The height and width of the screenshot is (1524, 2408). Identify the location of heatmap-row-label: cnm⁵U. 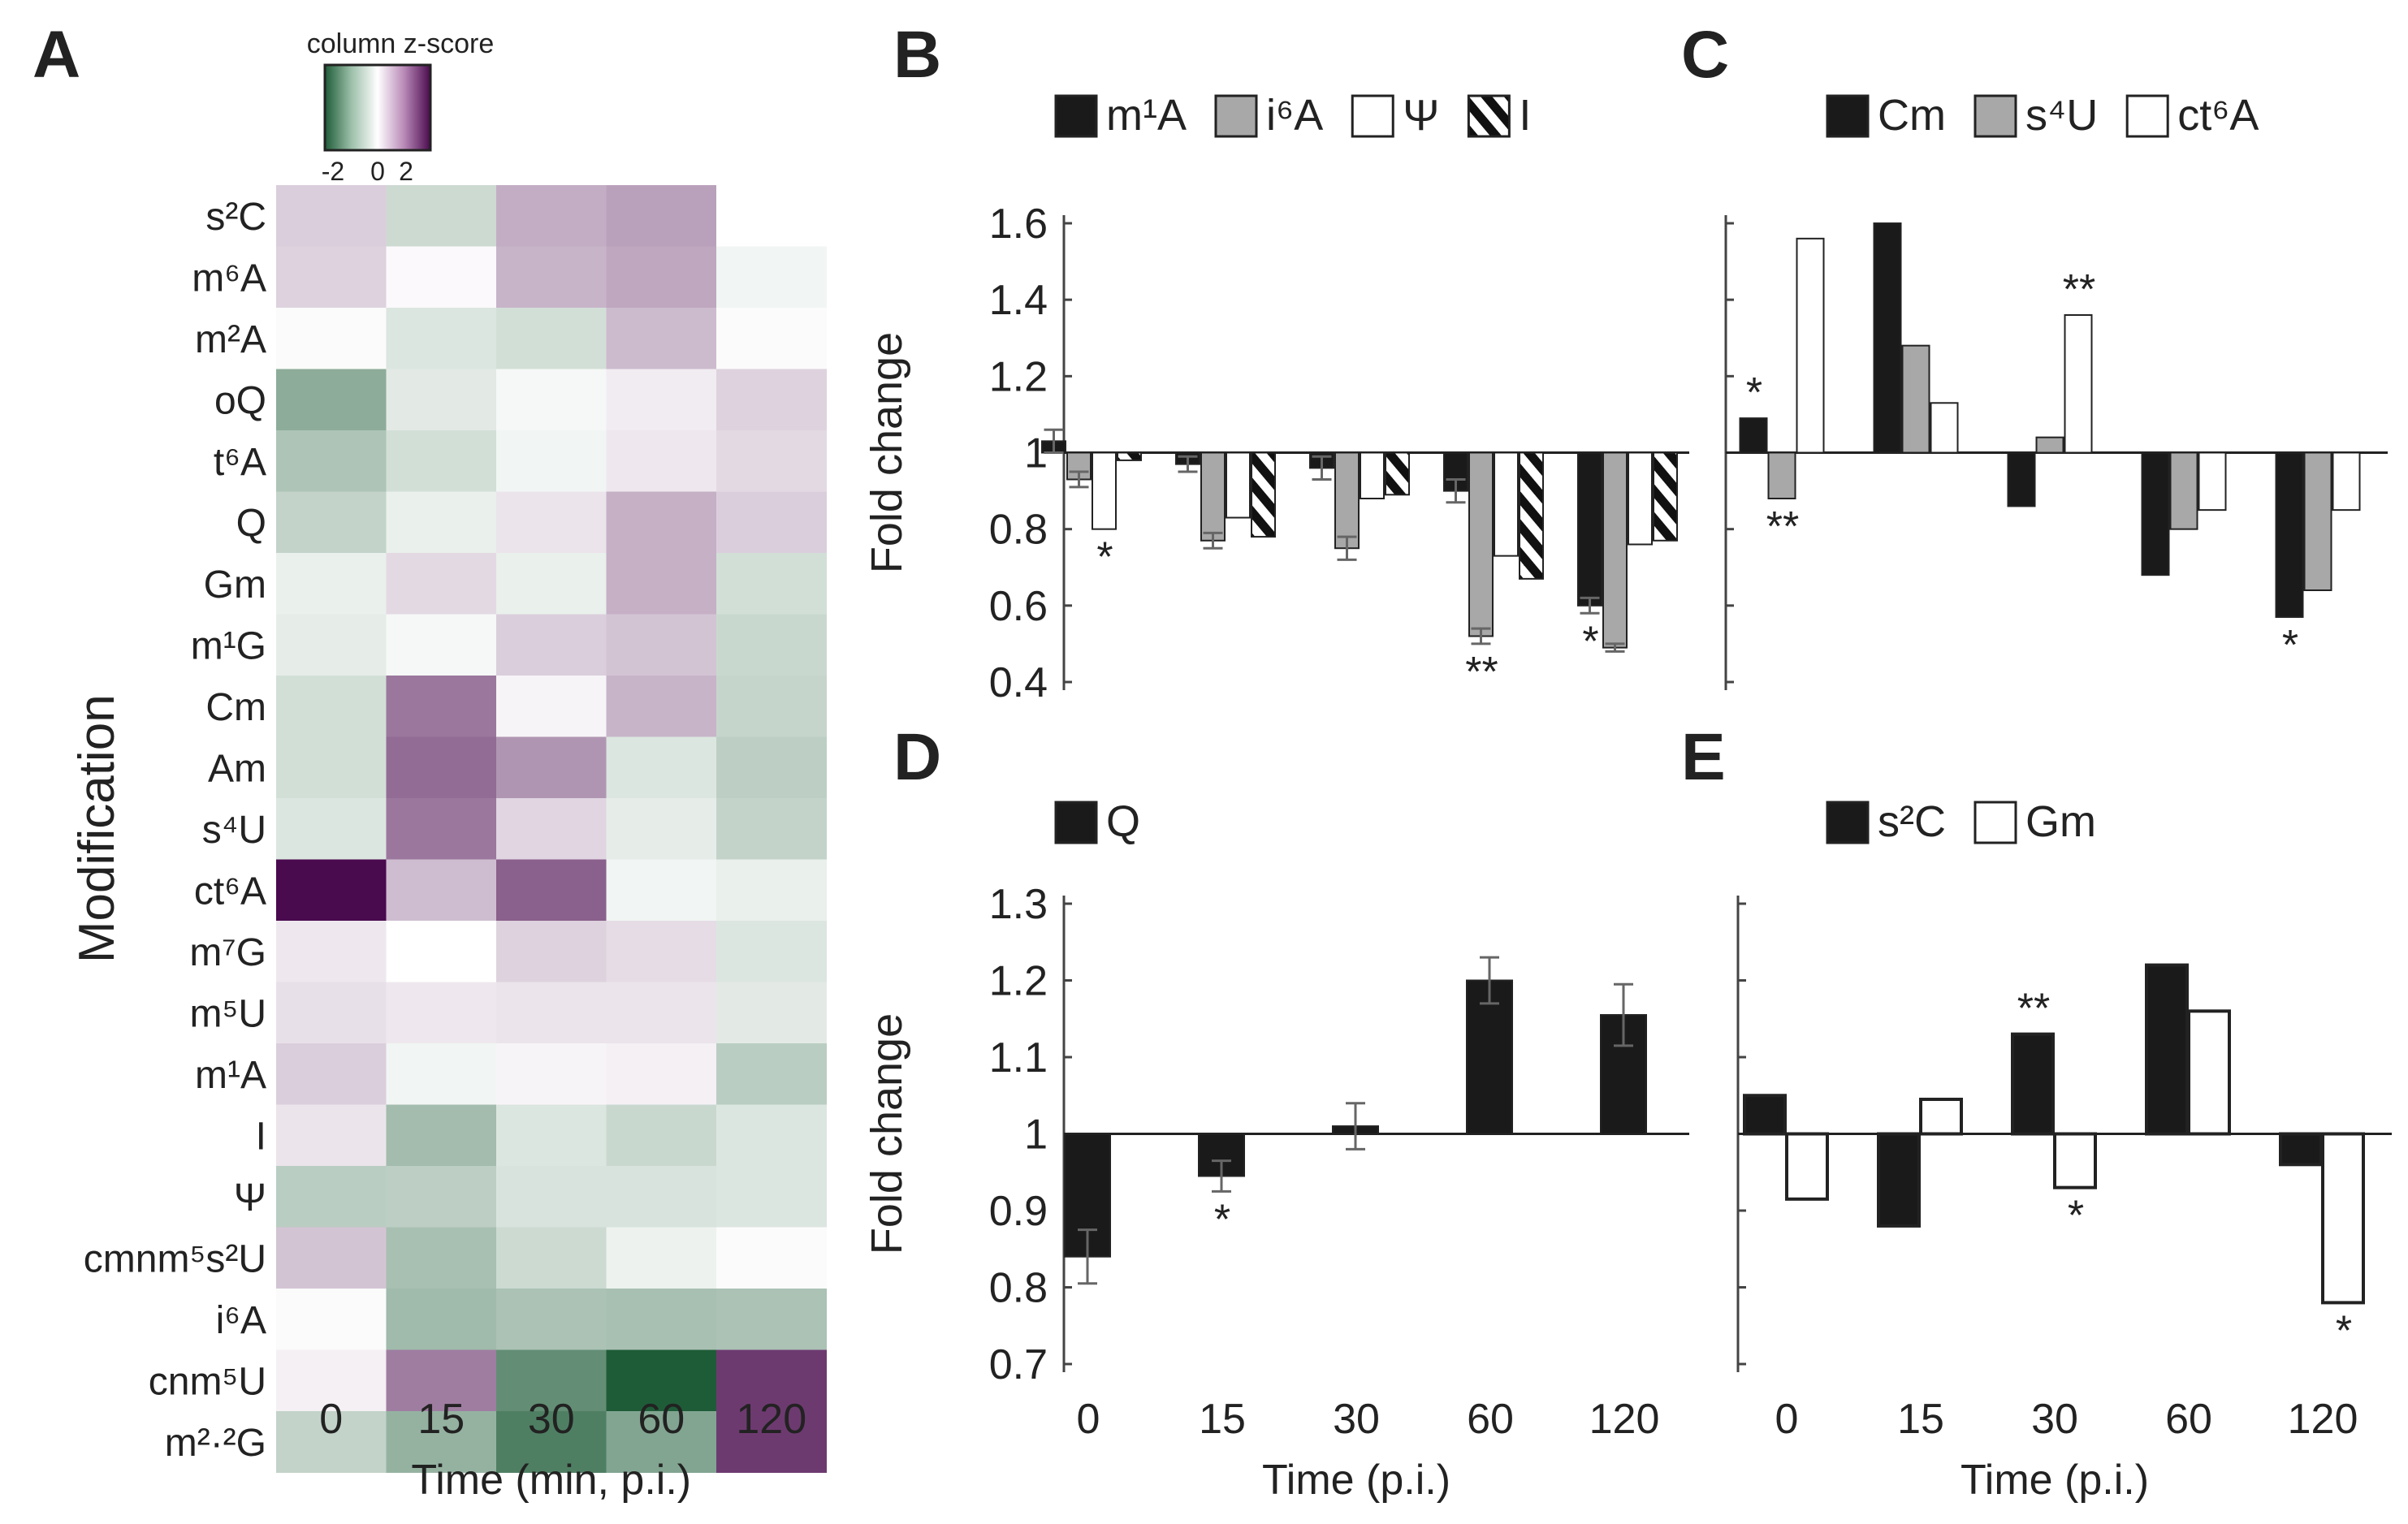
(207, 1381).